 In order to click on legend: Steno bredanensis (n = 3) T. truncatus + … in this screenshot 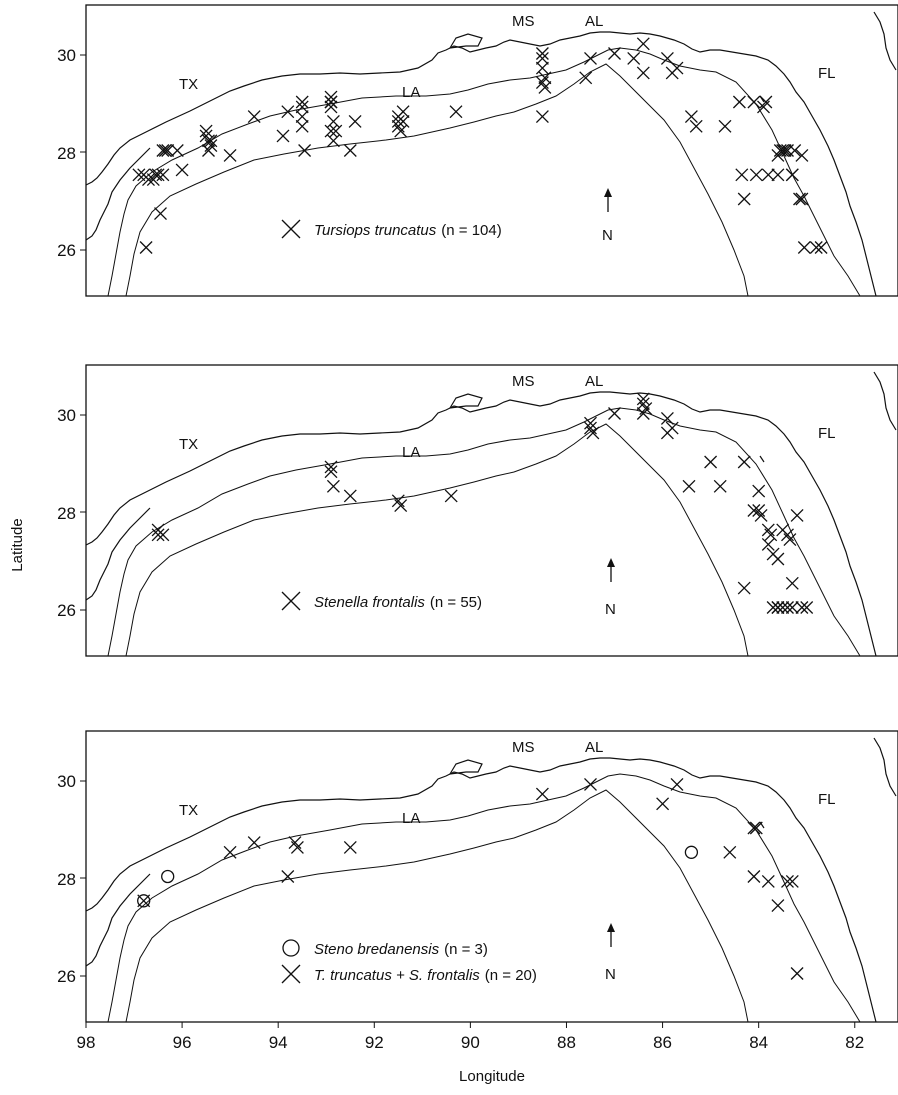, I will do `click(409, 961)`.